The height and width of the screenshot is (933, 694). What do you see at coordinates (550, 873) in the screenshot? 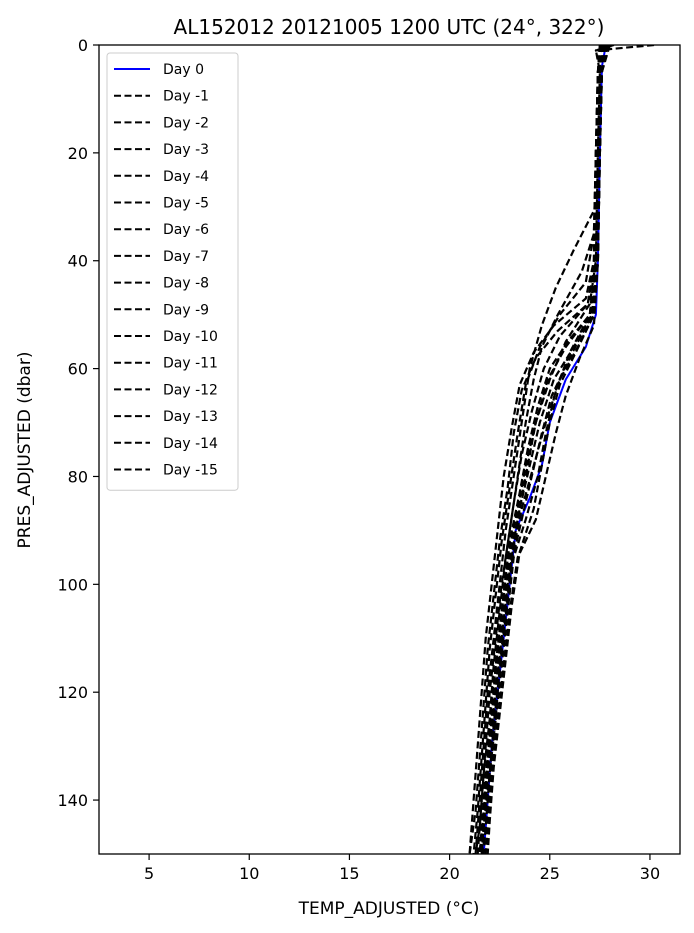
I see `x-tick-label: 25` at bounding box center [550, 873].